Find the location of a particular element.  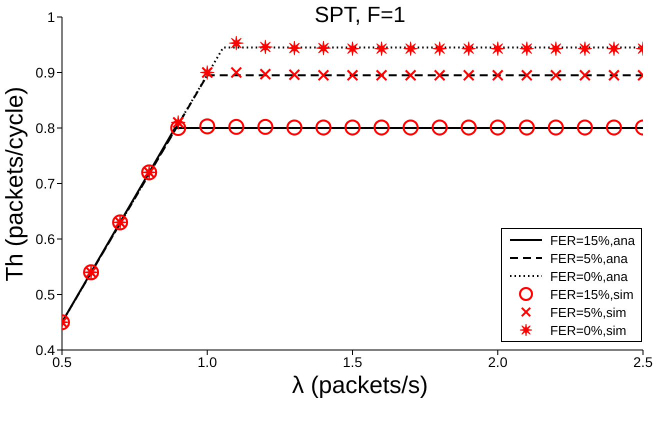

legend-label: FER=15%,sim is located at coordinates (592, 294).